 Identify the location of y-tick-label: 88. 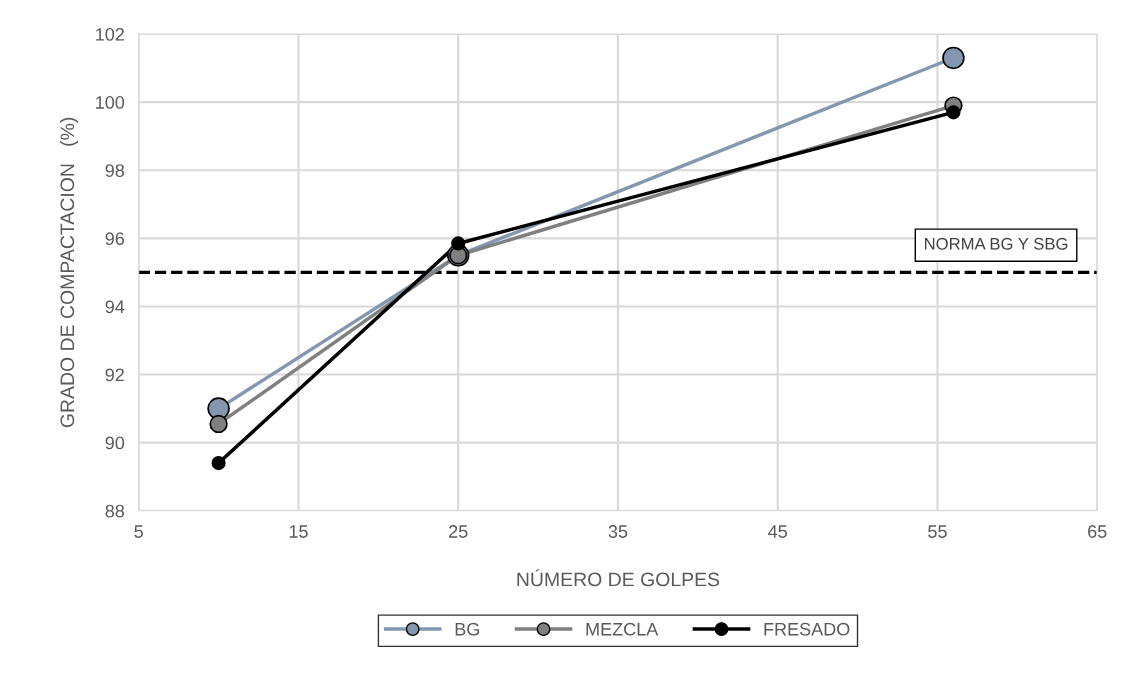
(115, 511).